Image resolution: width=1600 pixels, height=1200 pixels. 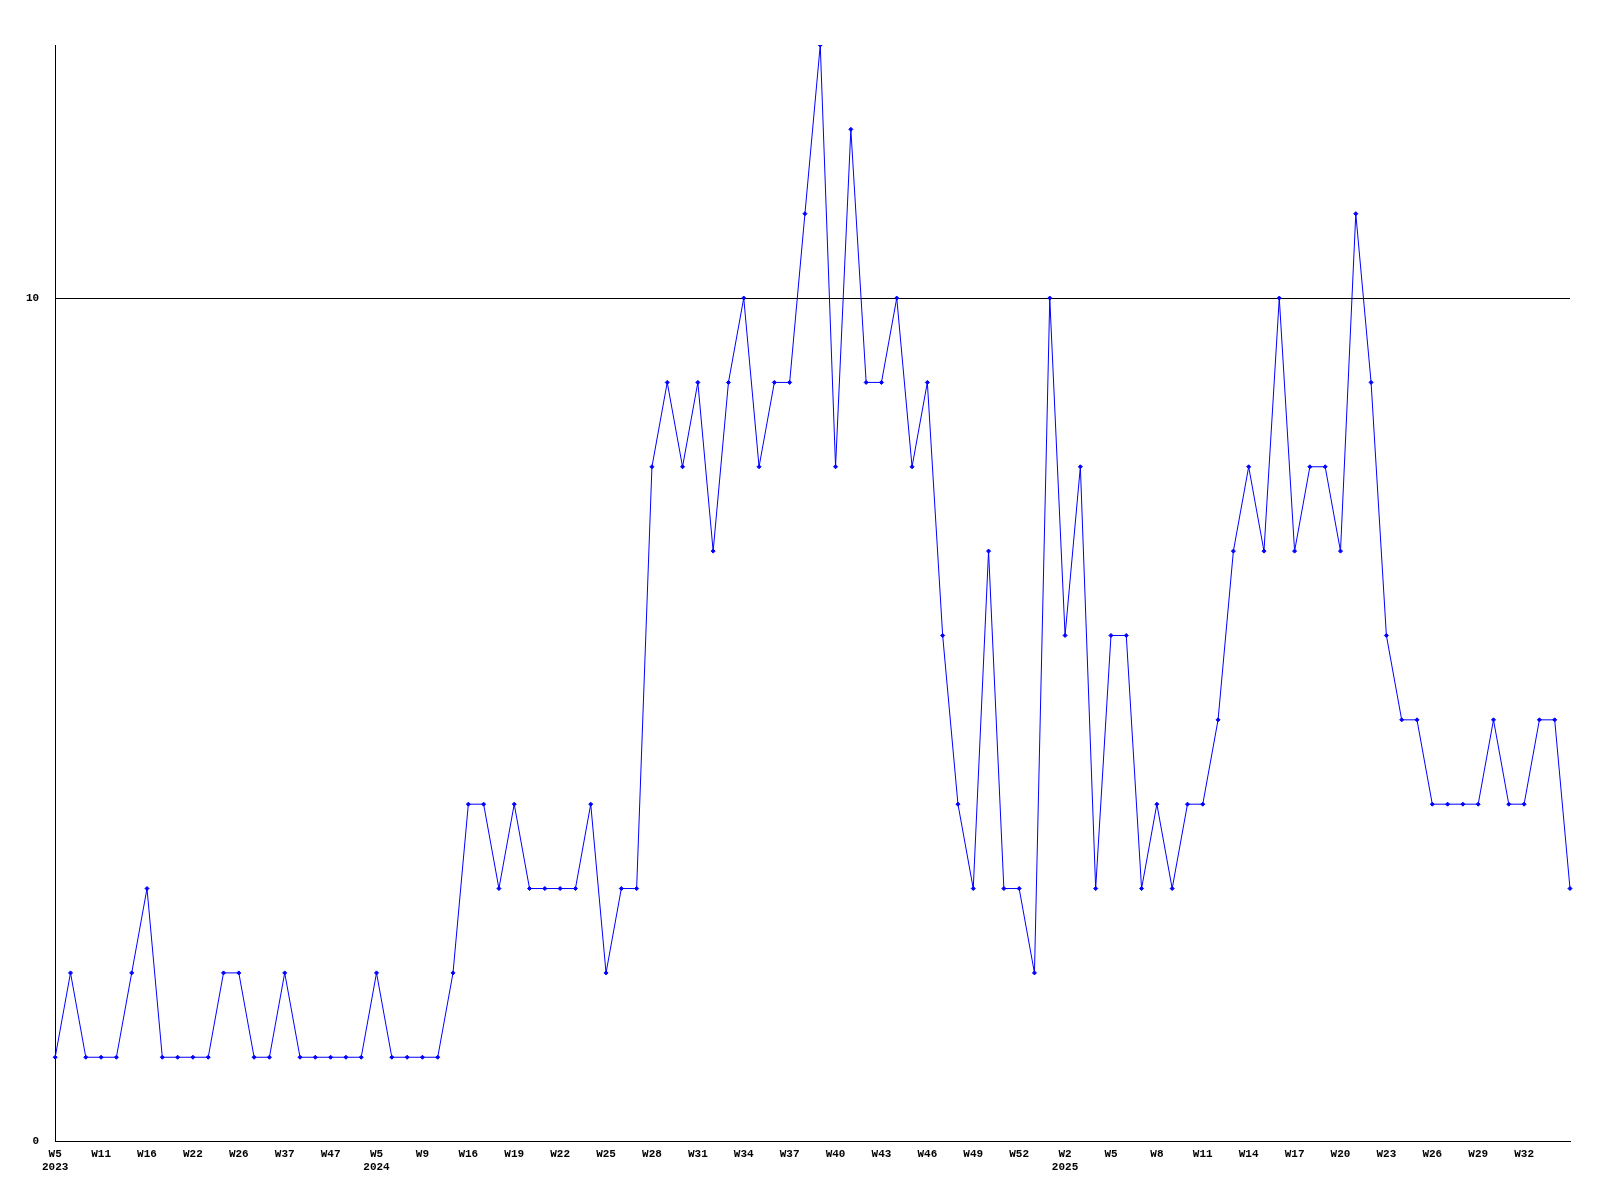 What do you see at coordinates (1386, 1153) in the screenshot?
I see `x-tick-label: W23` at bounding box center [1386, 1153].